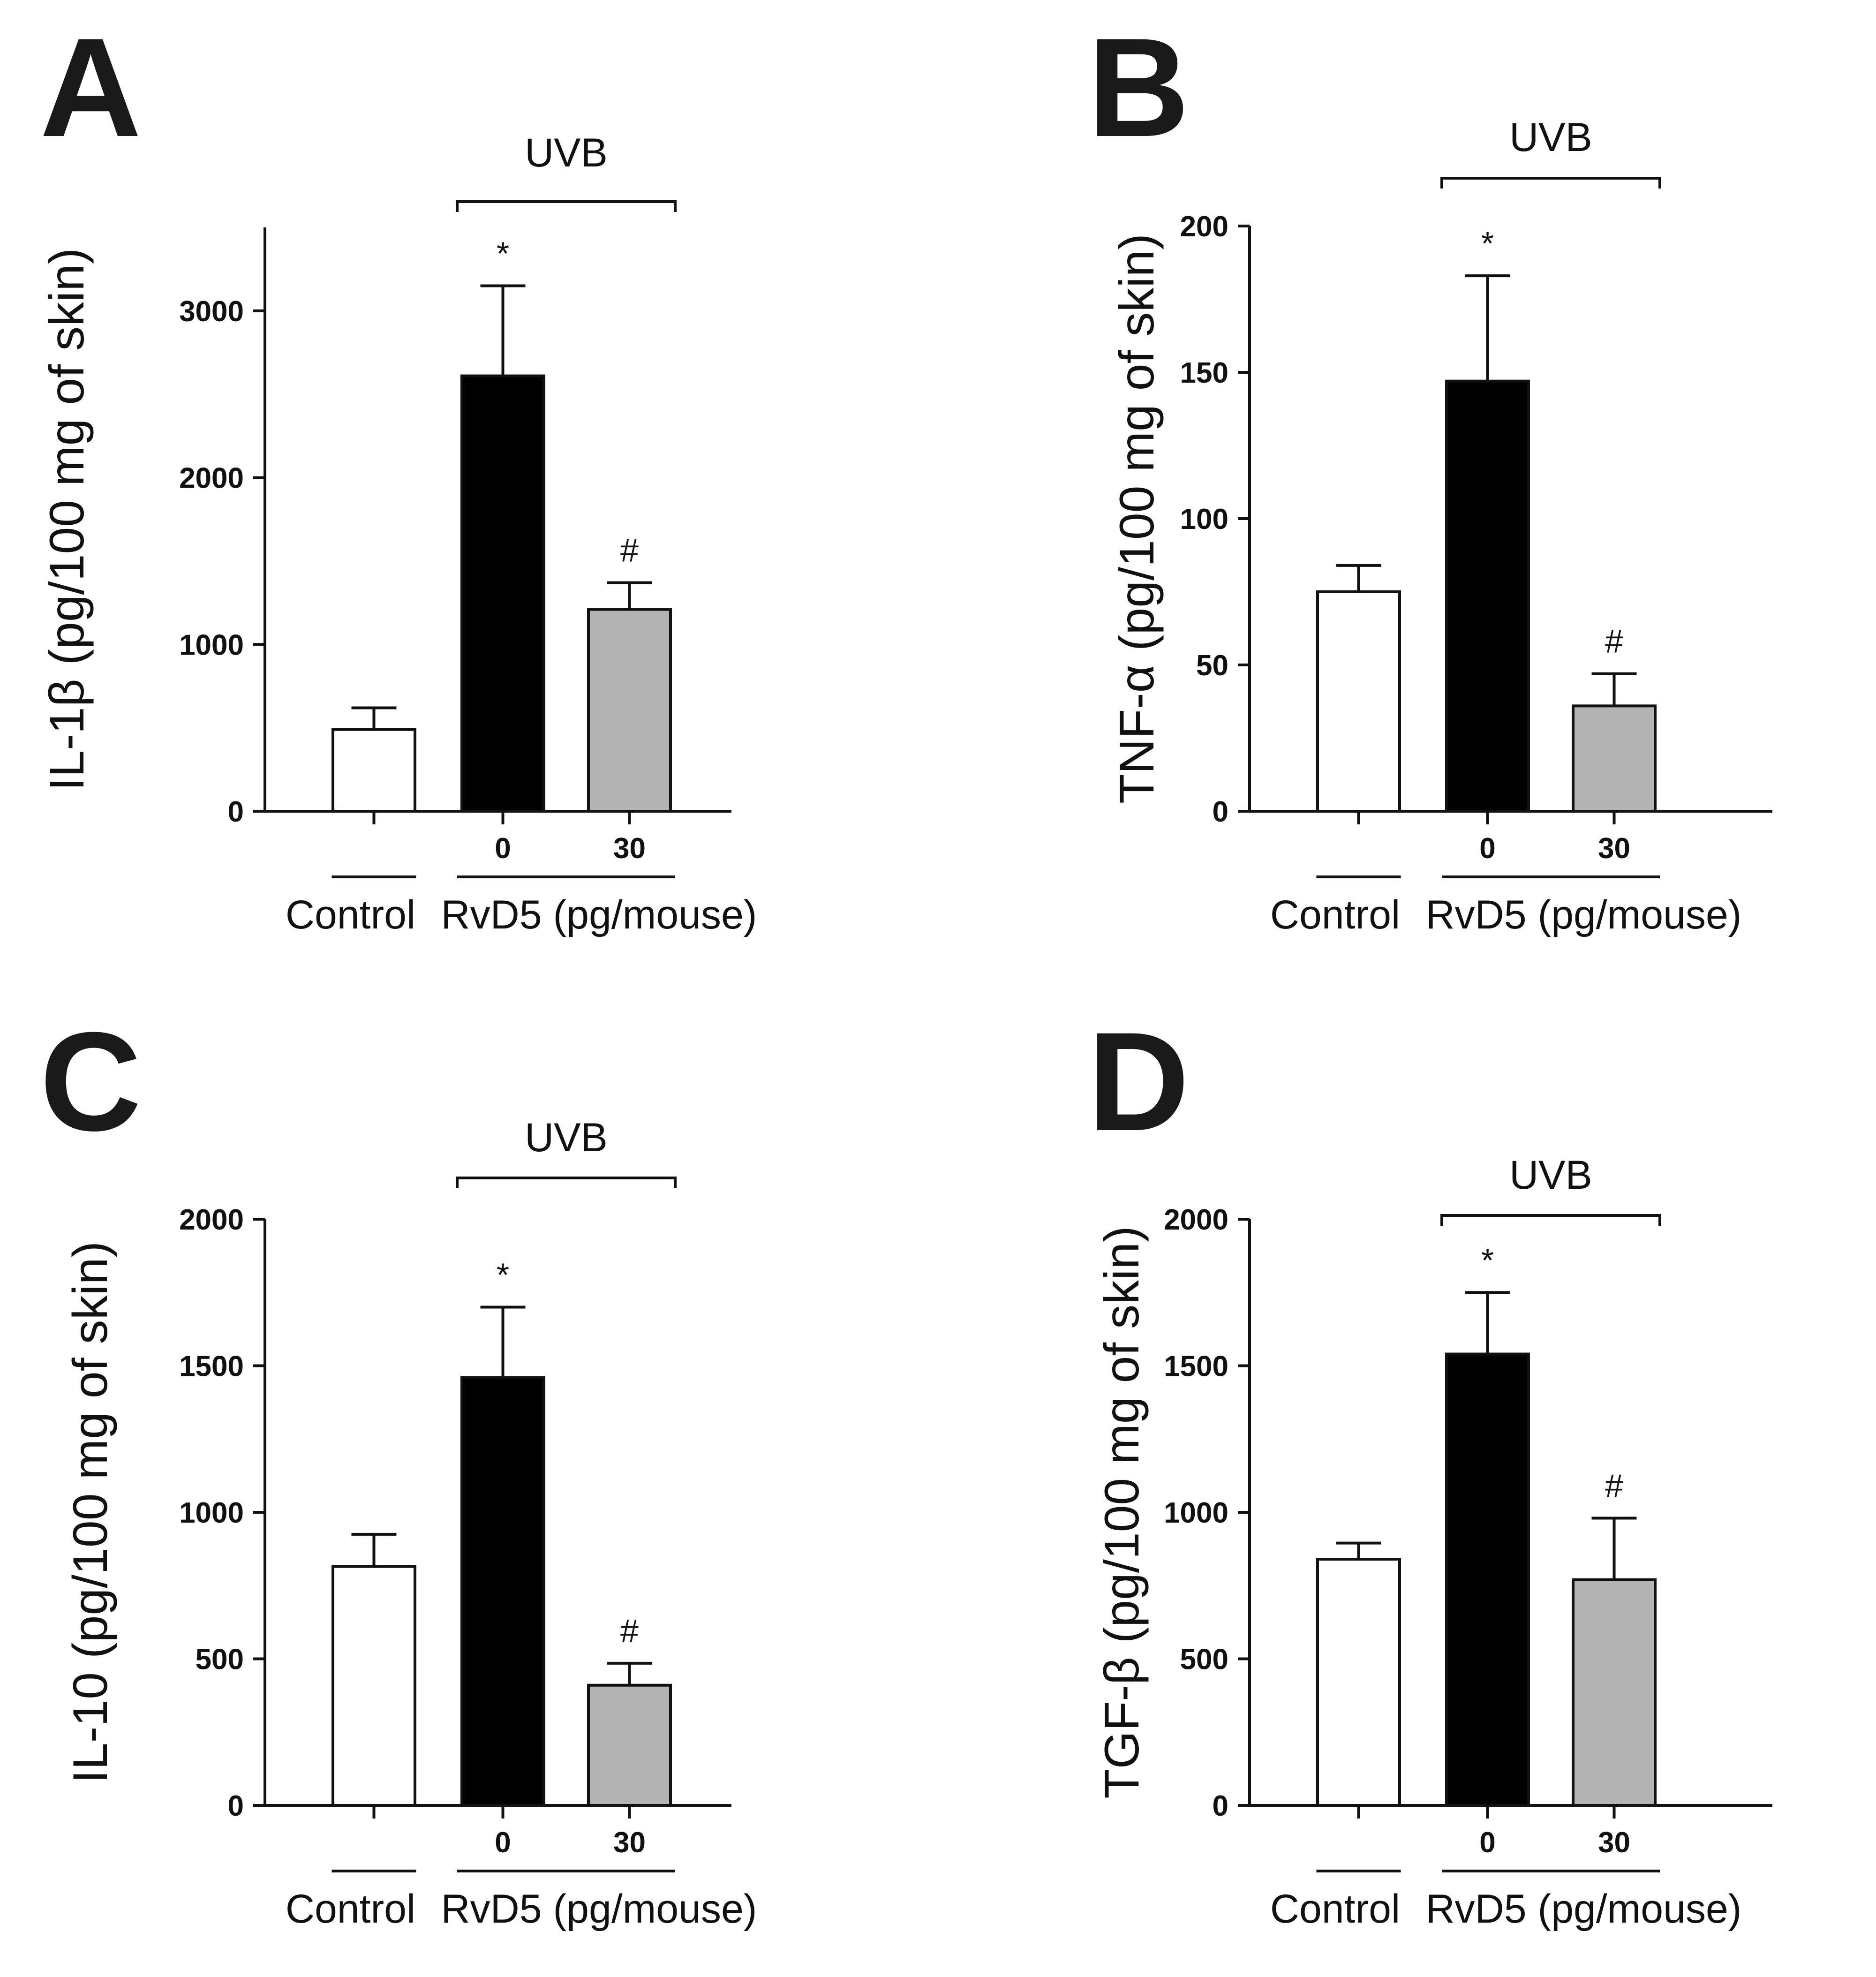 This screenshot has width=1876, height=1977. I want to click on y-tick-label: 150, so click(1204, 373).